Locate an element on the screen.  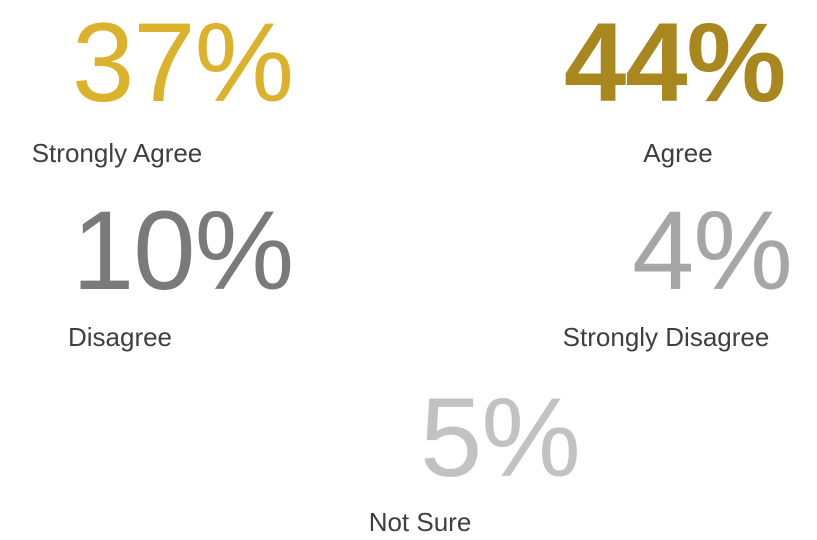
agree-percent: 44% is located at coordinates (675, 62).